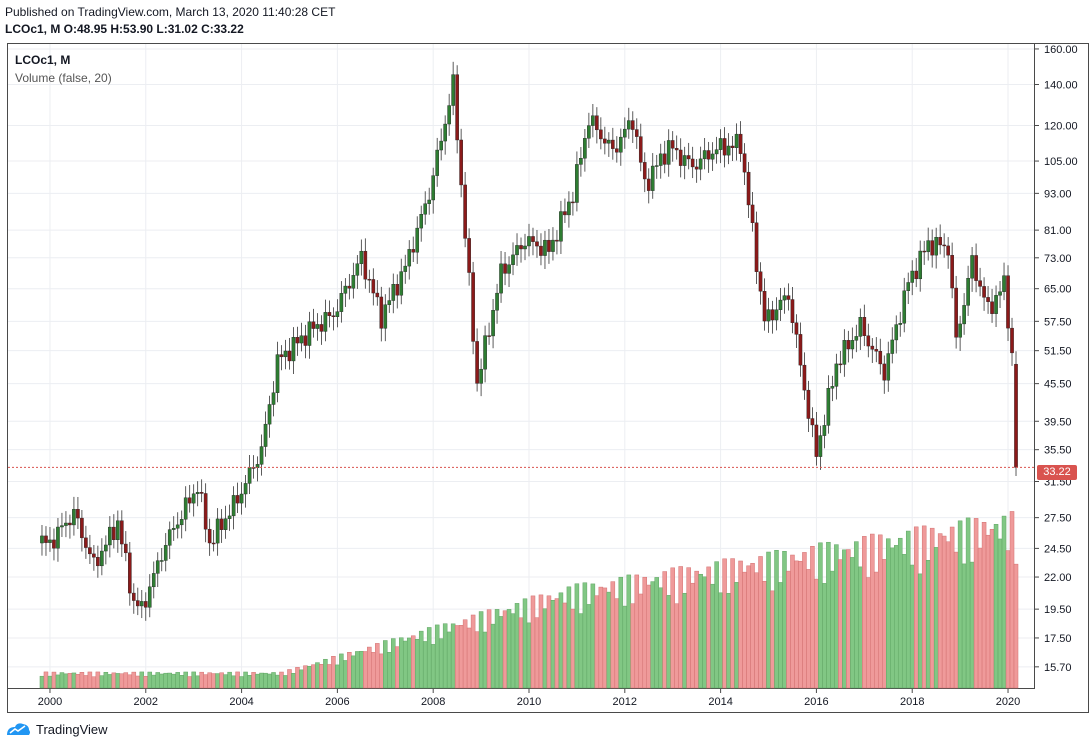 The image size is (1090, 746). Describe the element at coordinates (72, 729) in the screenshot. I see `brand-name: TradingView` at that location.